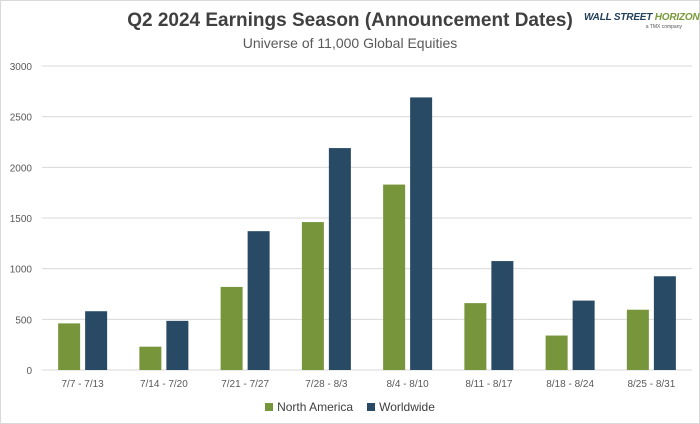 This screenshot has height=424, width=700. Describe the element at coordinates (619, 17) in the screenshot. I see `logo-text-main: WALL STREET` at that location.